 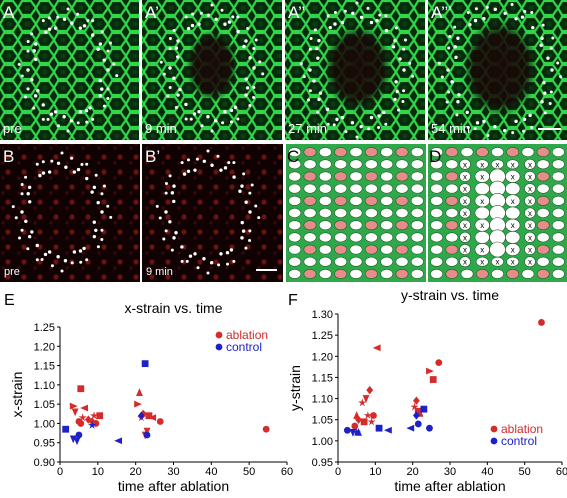 I want to click on x-tick-label: 20, so click(x=136, y=472).